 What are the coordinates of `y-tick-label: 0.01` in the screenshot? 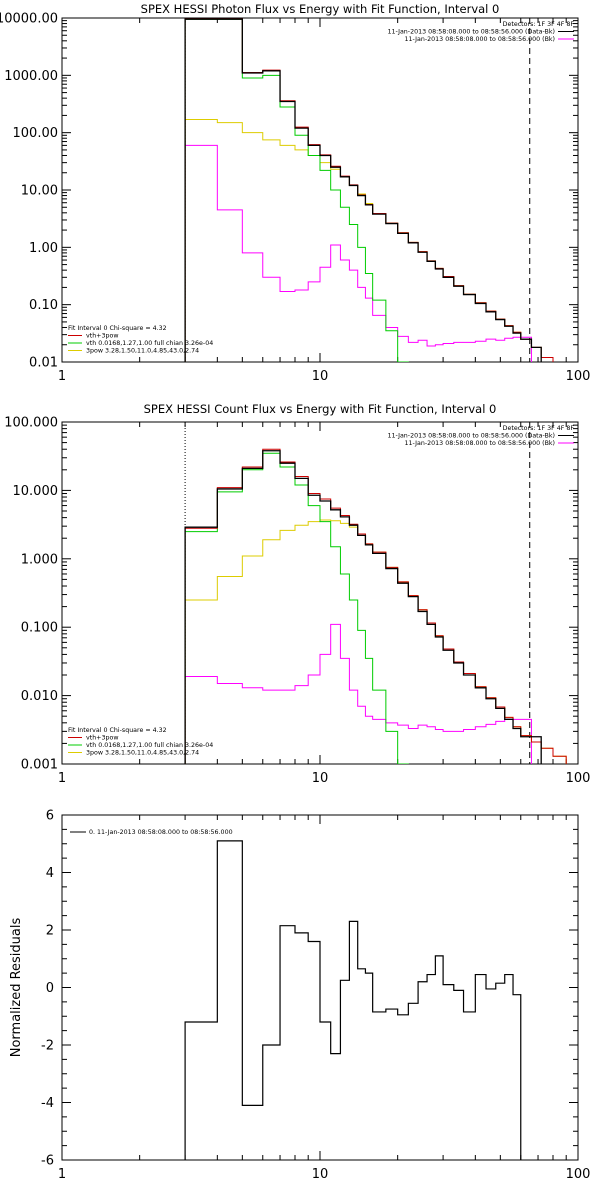 It's located at (43, 363).